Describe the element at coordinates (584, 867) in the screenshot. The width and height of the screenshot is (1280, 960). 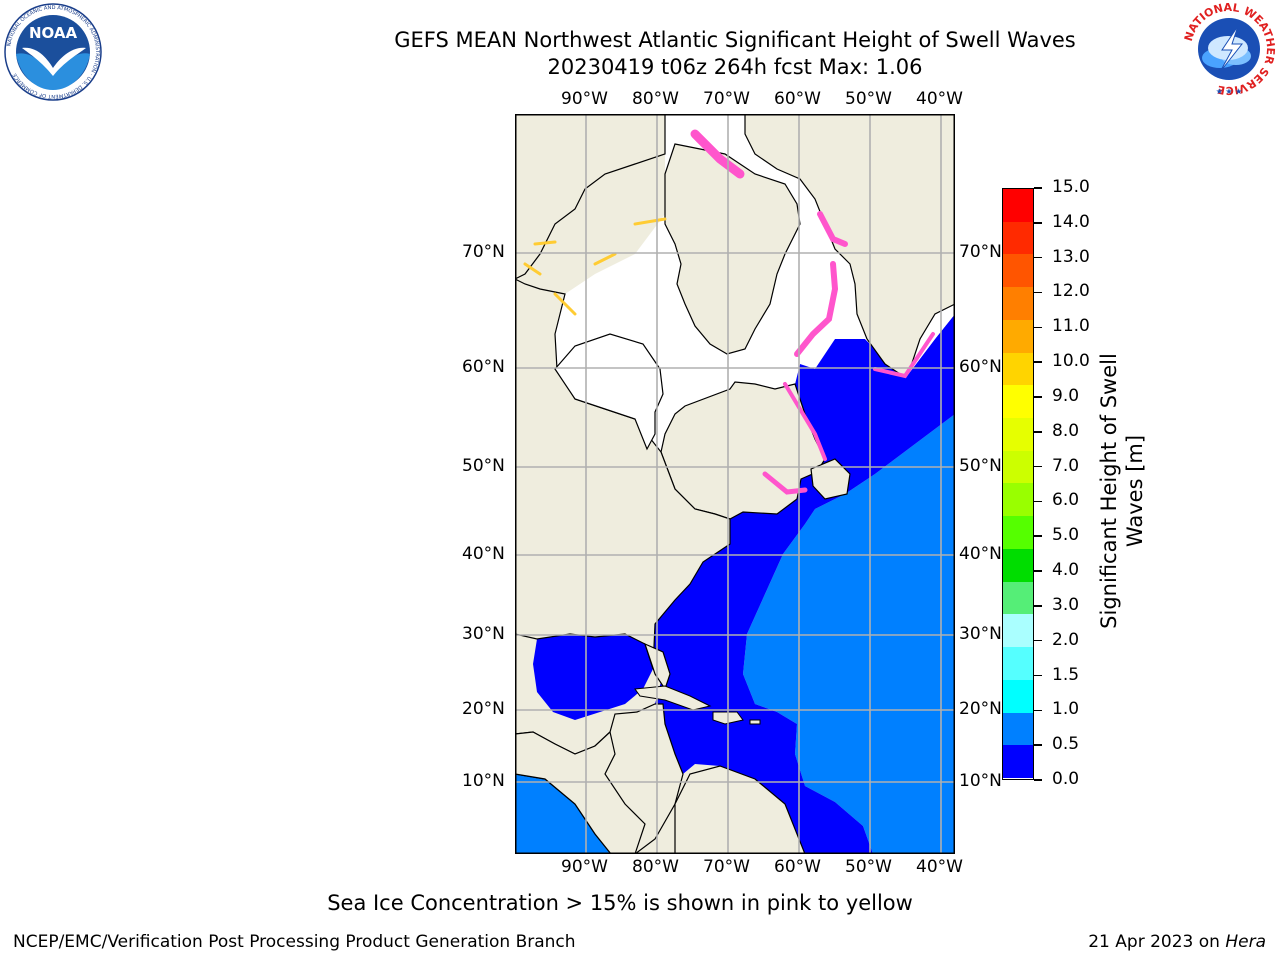
I see `lon-label-bottom: 90°W` at that location.